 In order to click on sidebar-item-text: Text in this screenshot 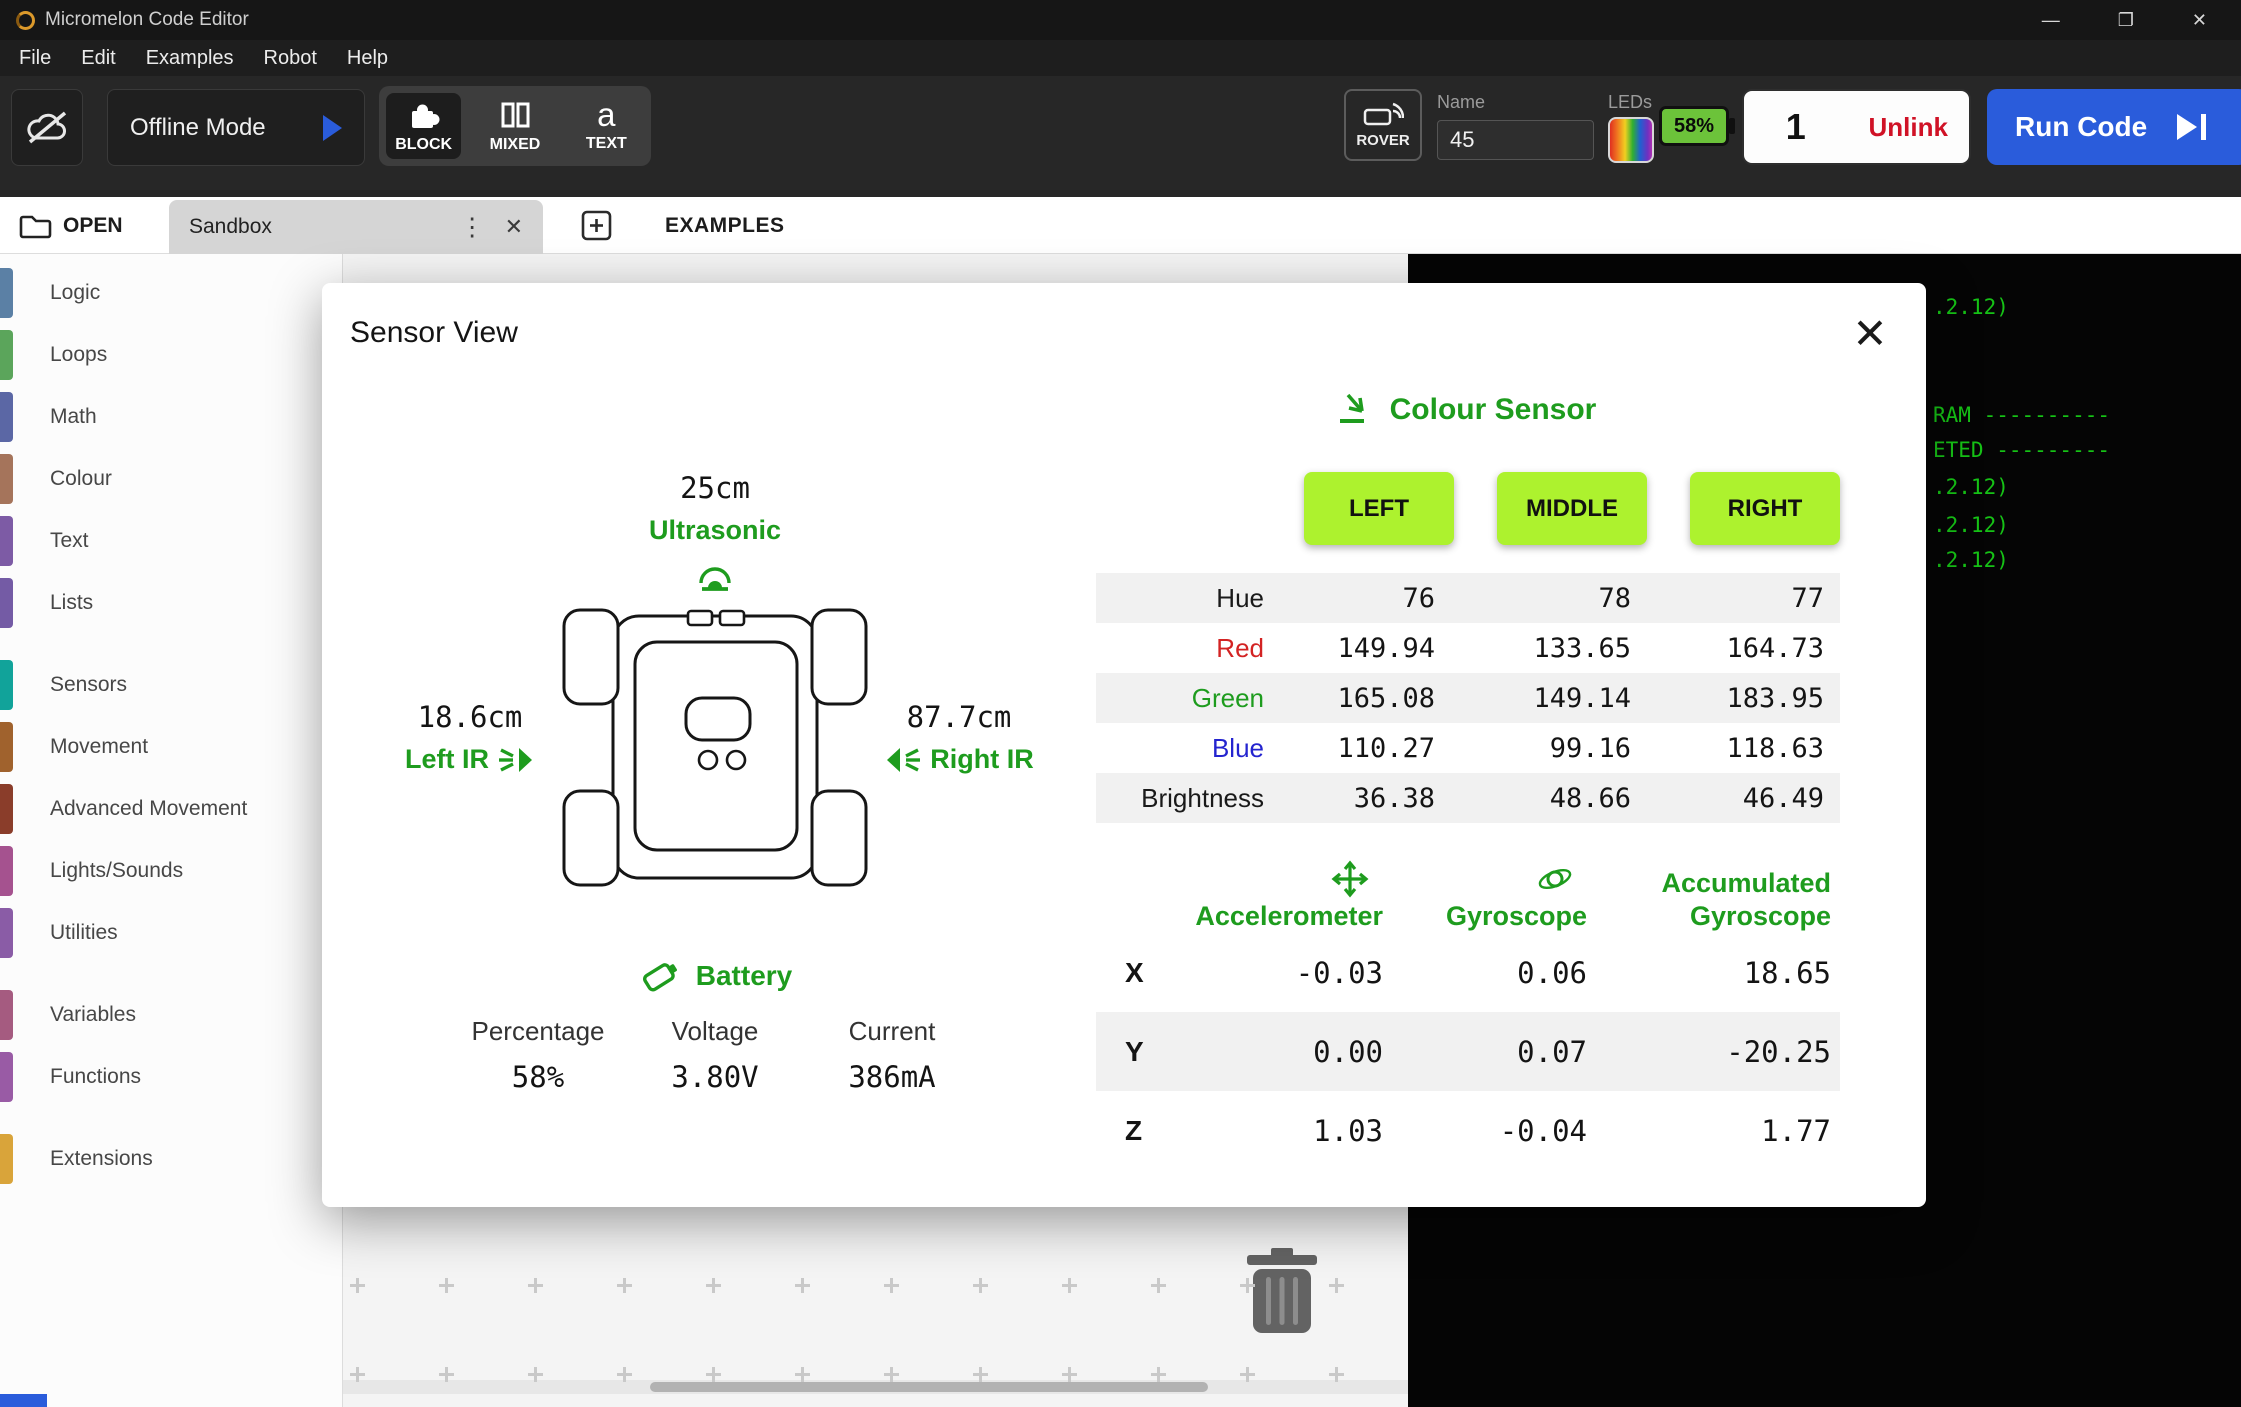, I will do `click(171, 541)`.